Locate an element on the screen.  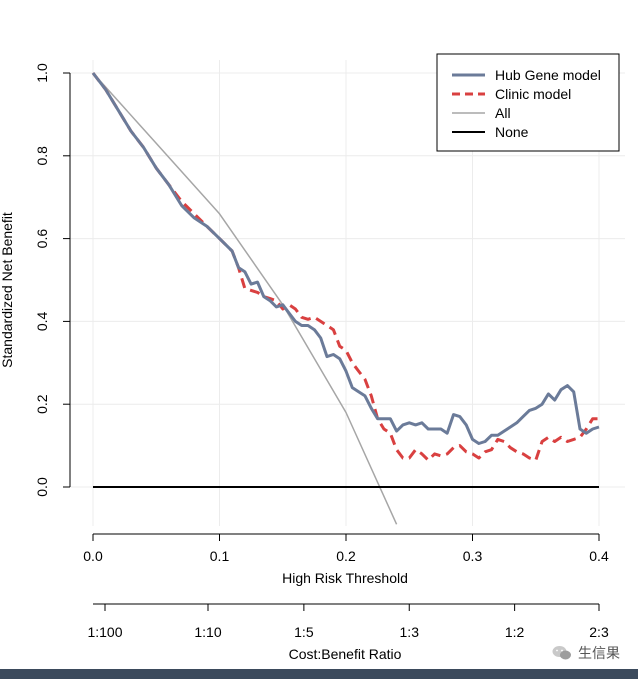
x-tick-label: 0.3 is located at coordinates (473, 556).